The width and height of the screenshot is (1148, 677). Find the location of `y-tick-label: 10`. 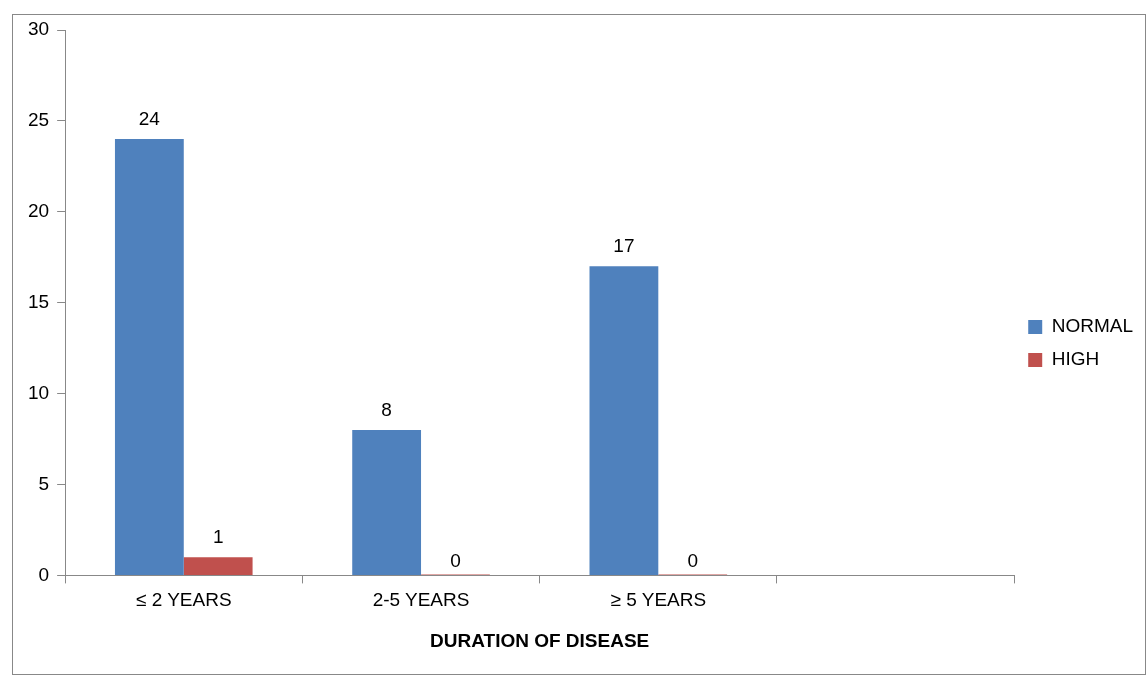

y-tick-label: 10 is located at coordinates (38, 392).